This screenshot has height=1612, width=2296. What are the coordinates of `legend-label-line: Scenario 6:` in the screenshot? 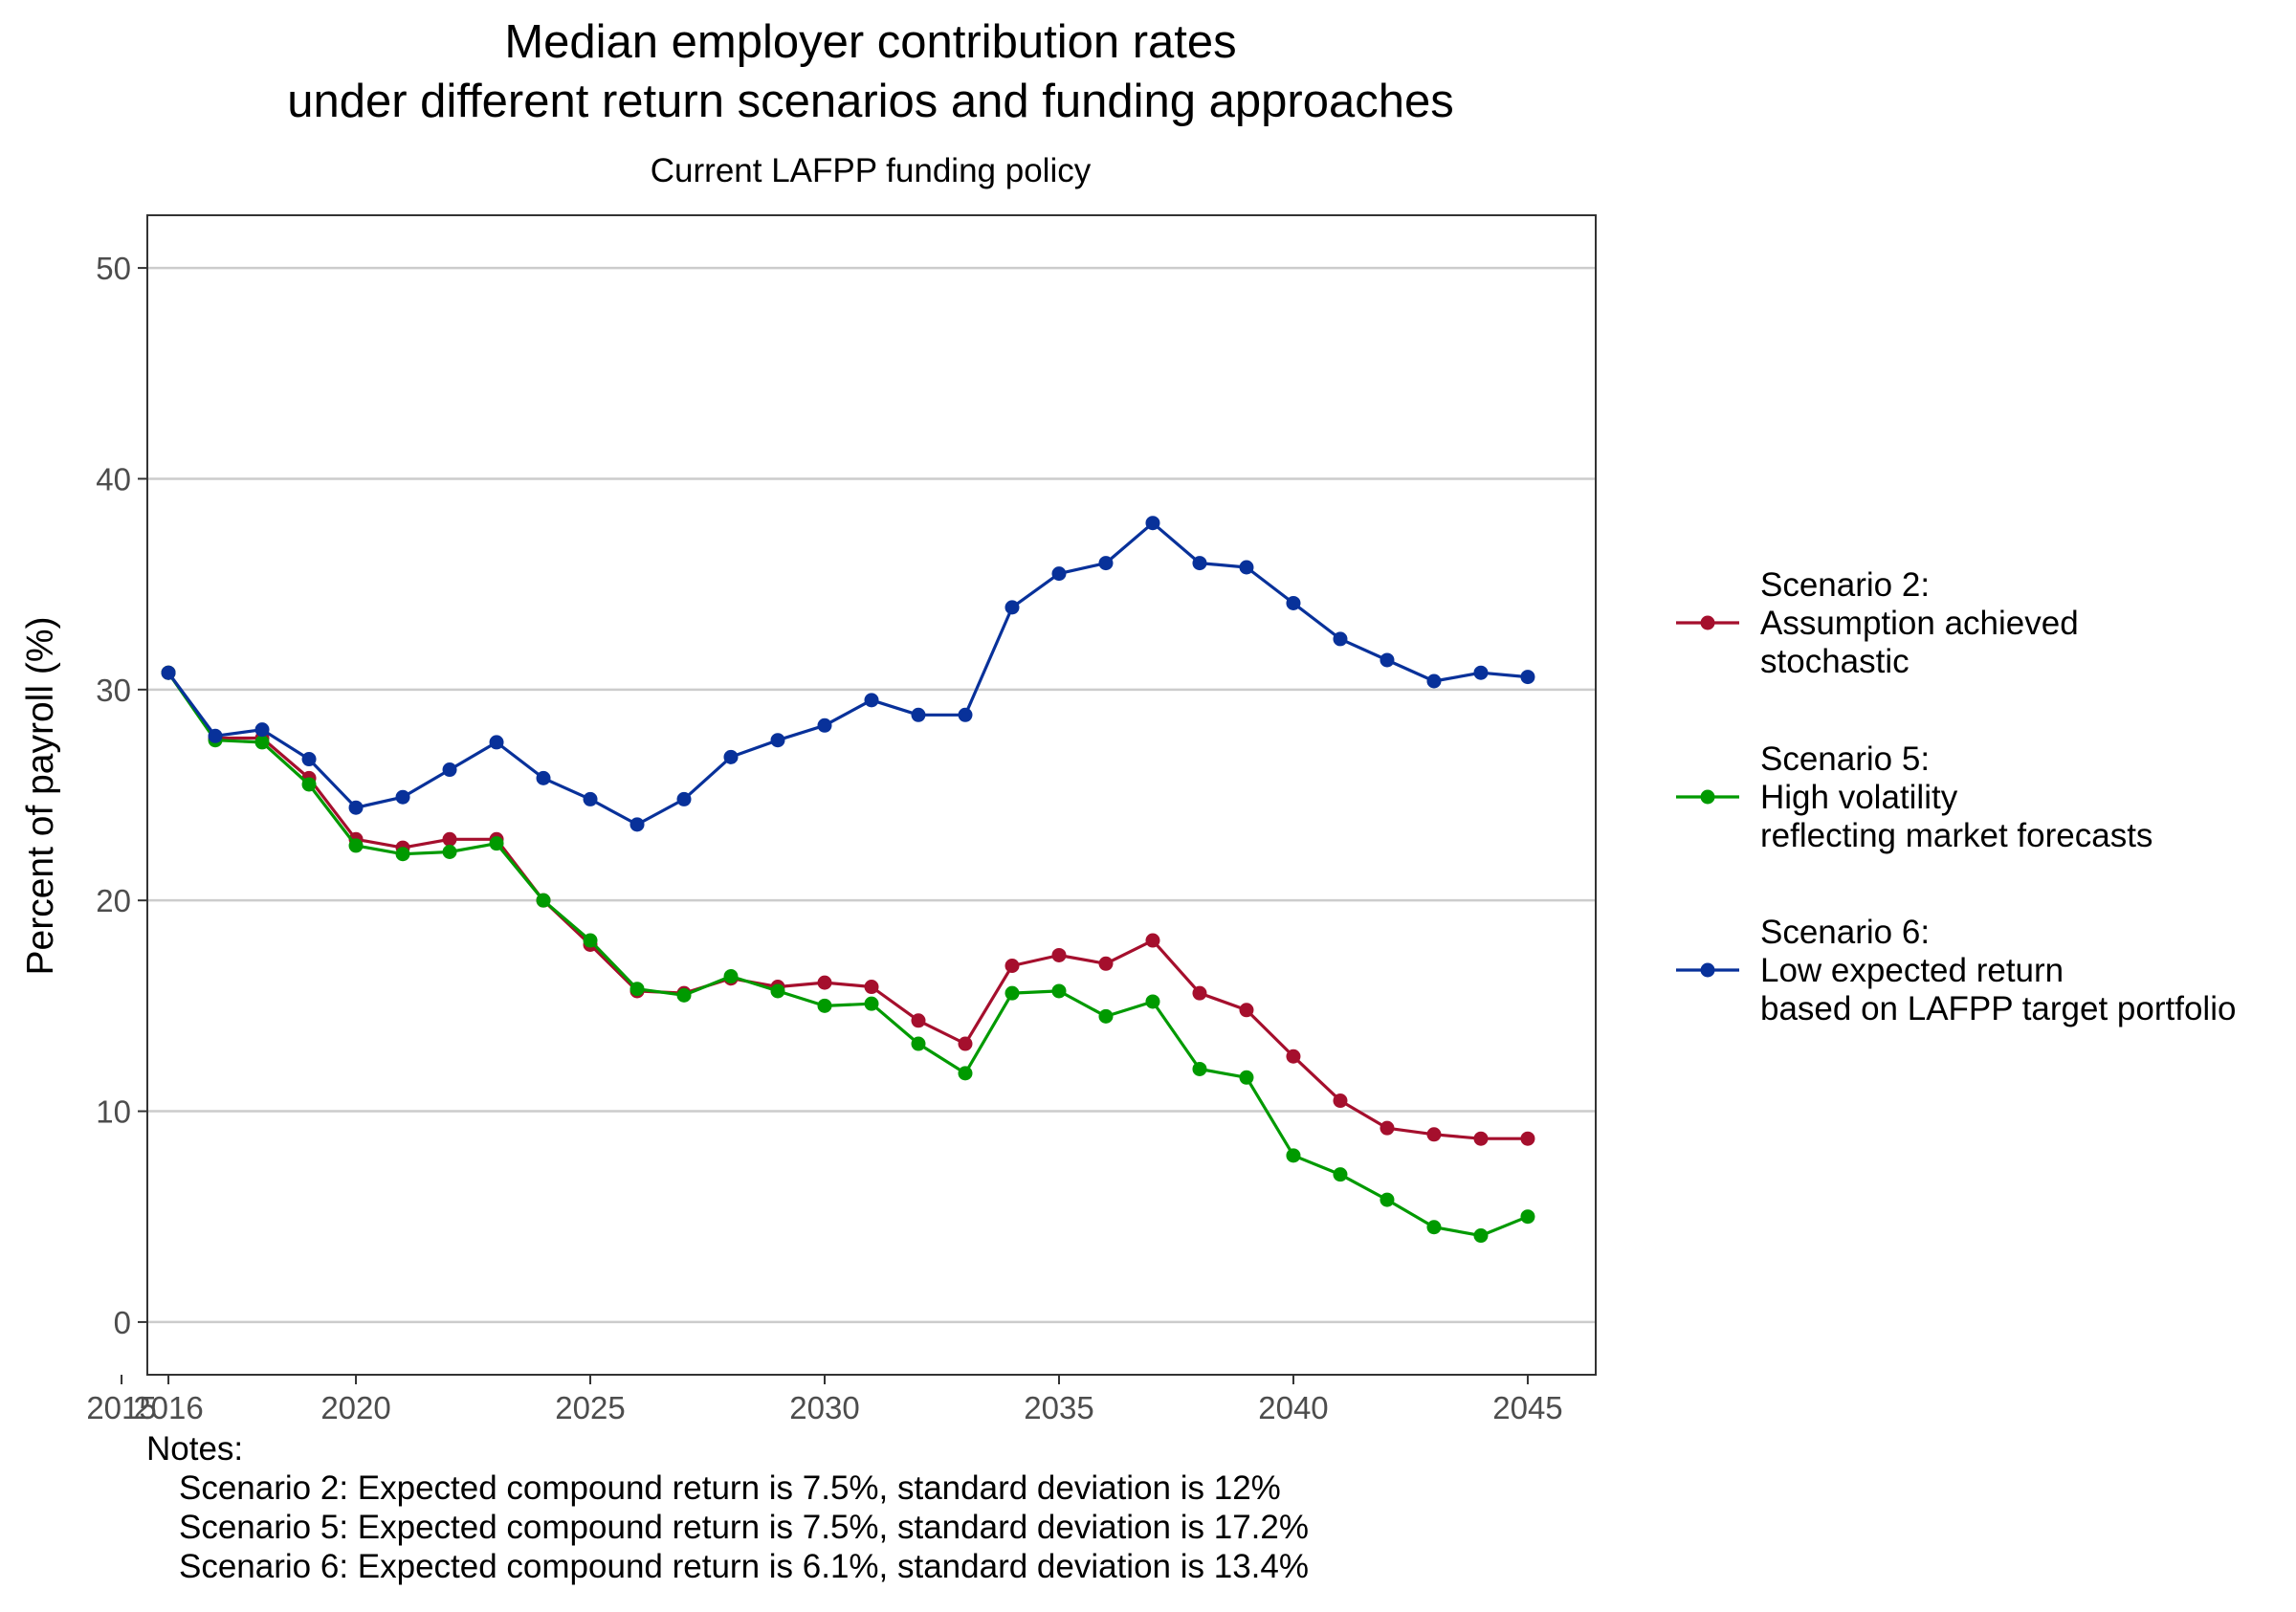 It's located at (1845, 932).